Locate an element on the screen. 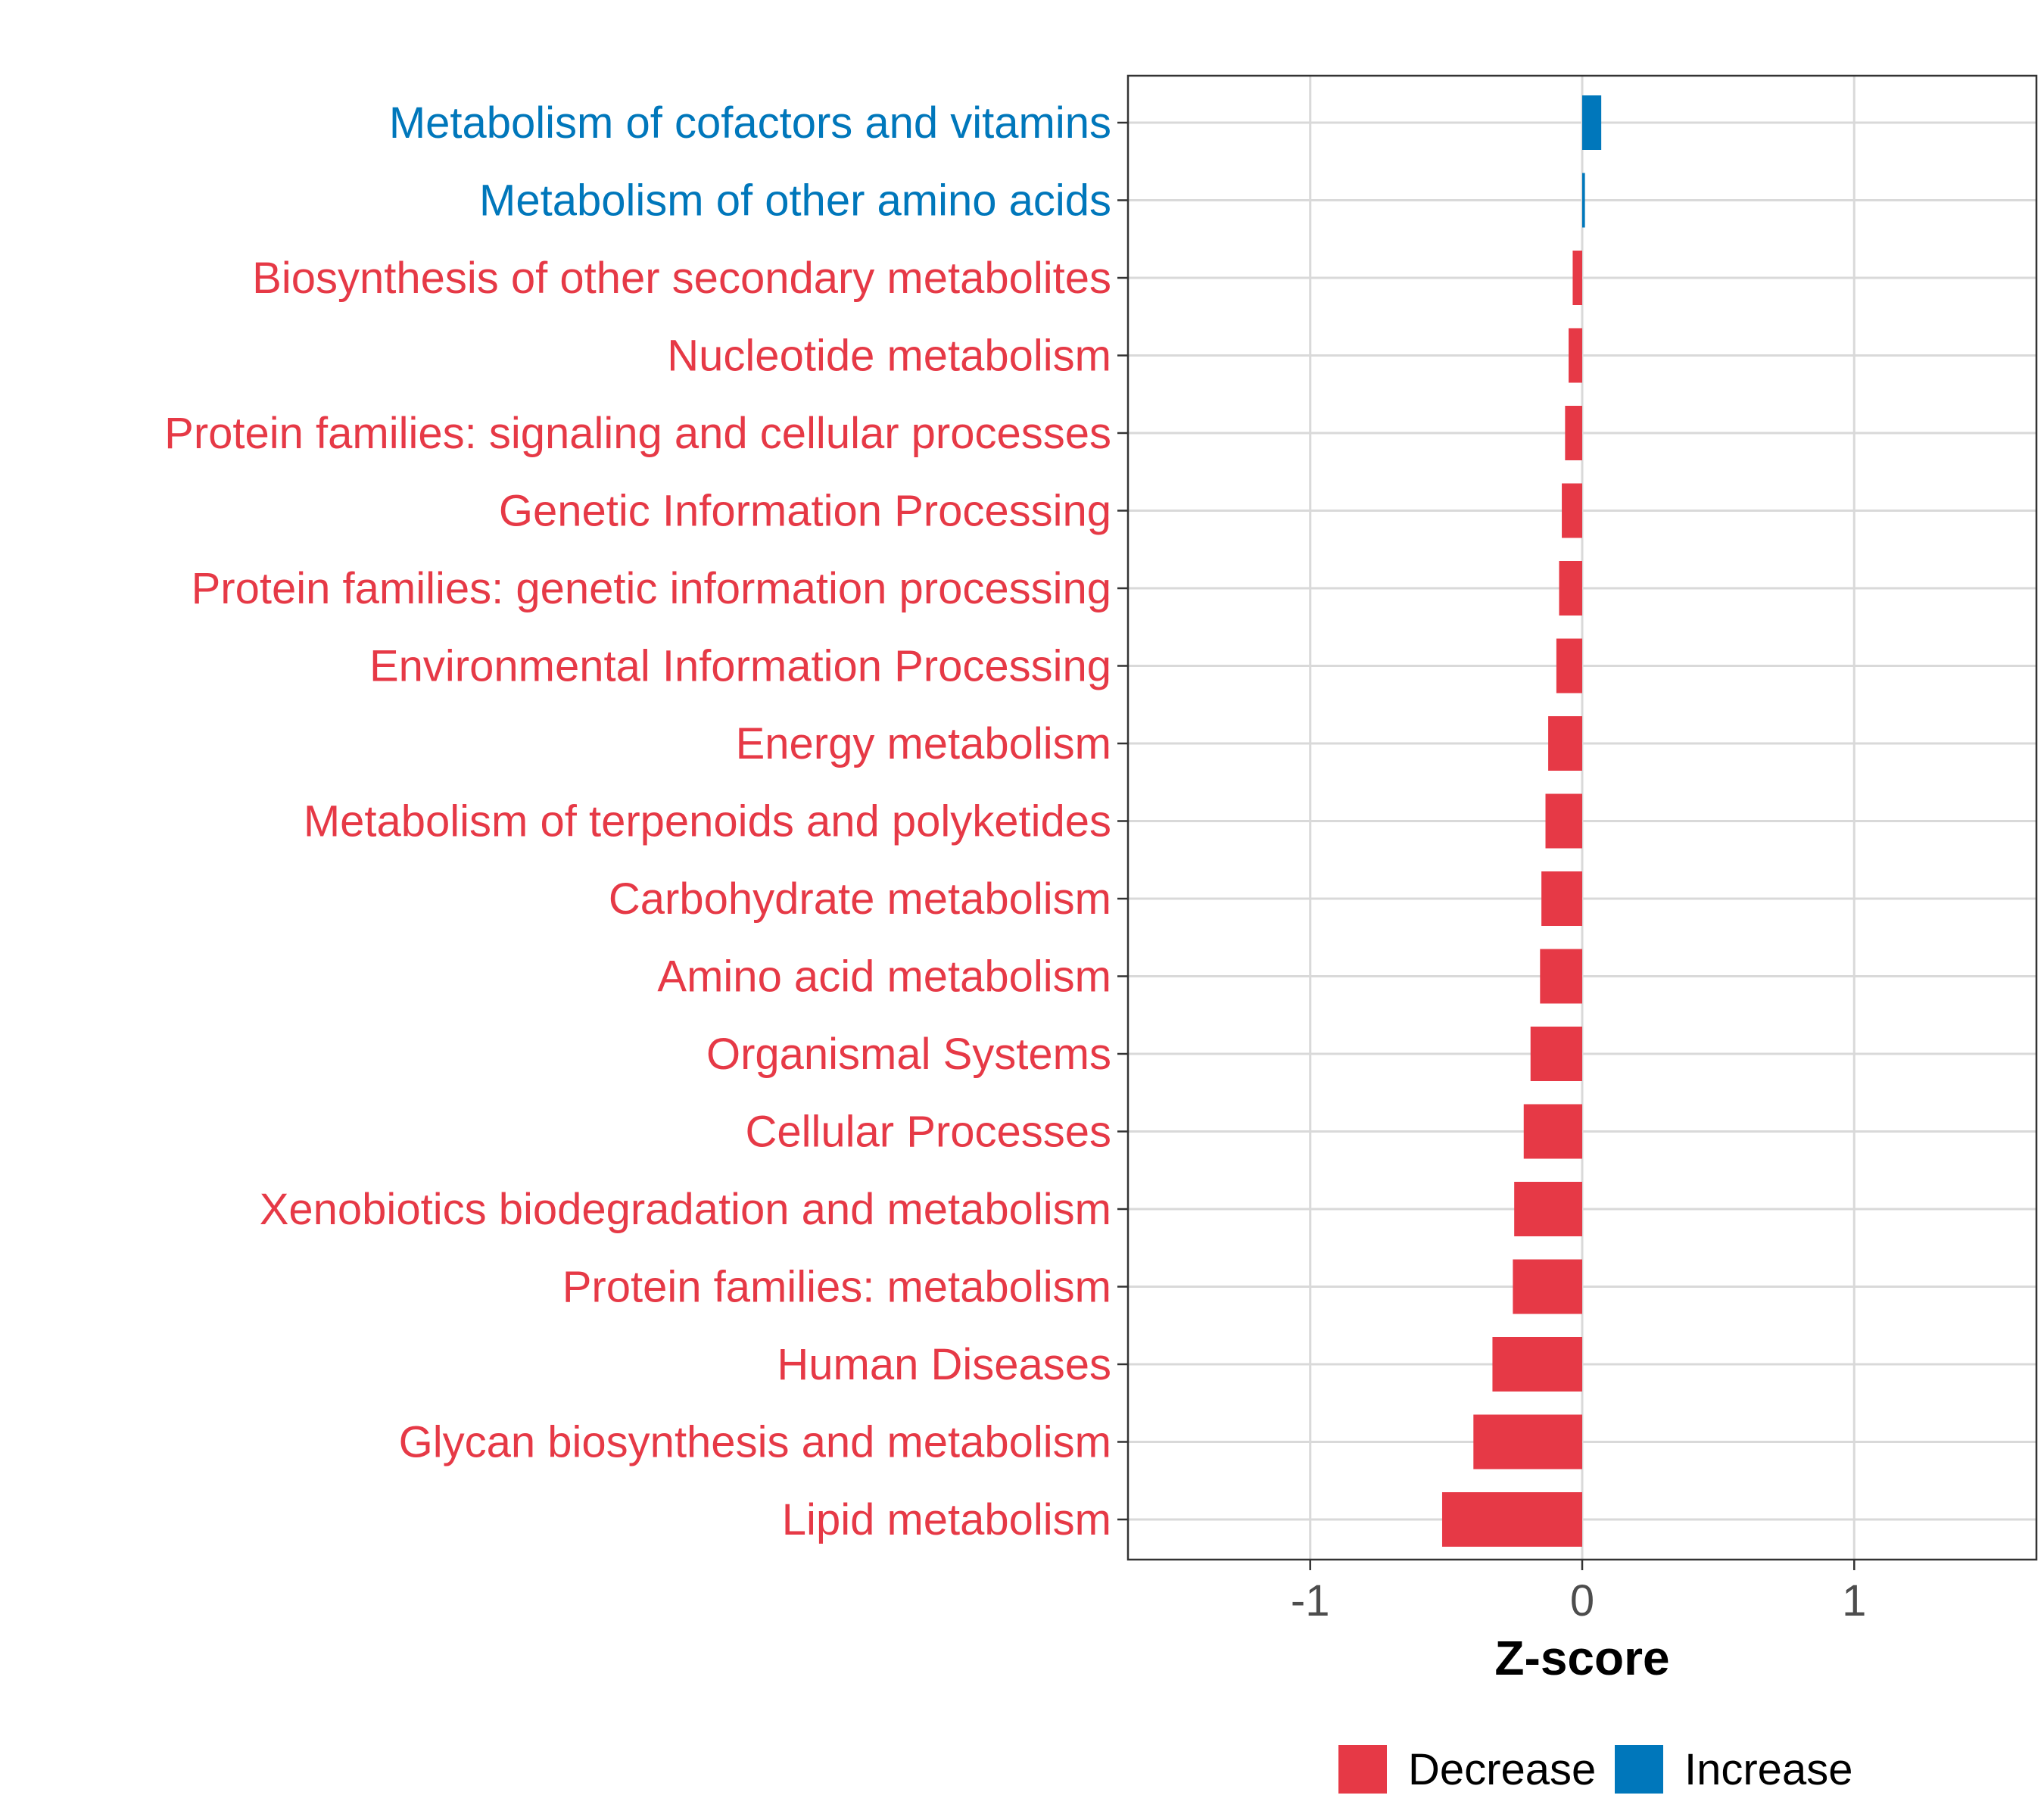 This screenshot has width=2044, height=1817. y-category-label: Energy metabolism is located at coordinates (924, 743).